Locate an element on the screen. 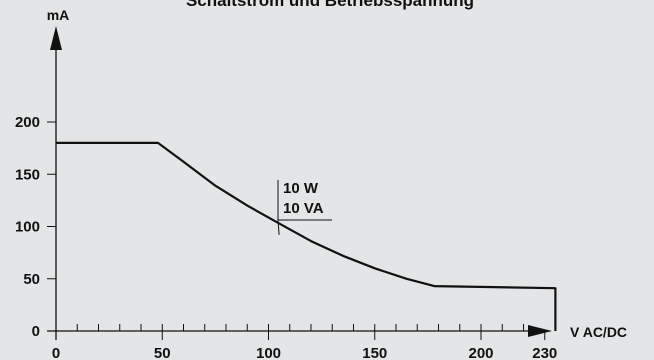 This screenshot has width=654, height=360. annotation-leader is located at coordinates (278, 227).